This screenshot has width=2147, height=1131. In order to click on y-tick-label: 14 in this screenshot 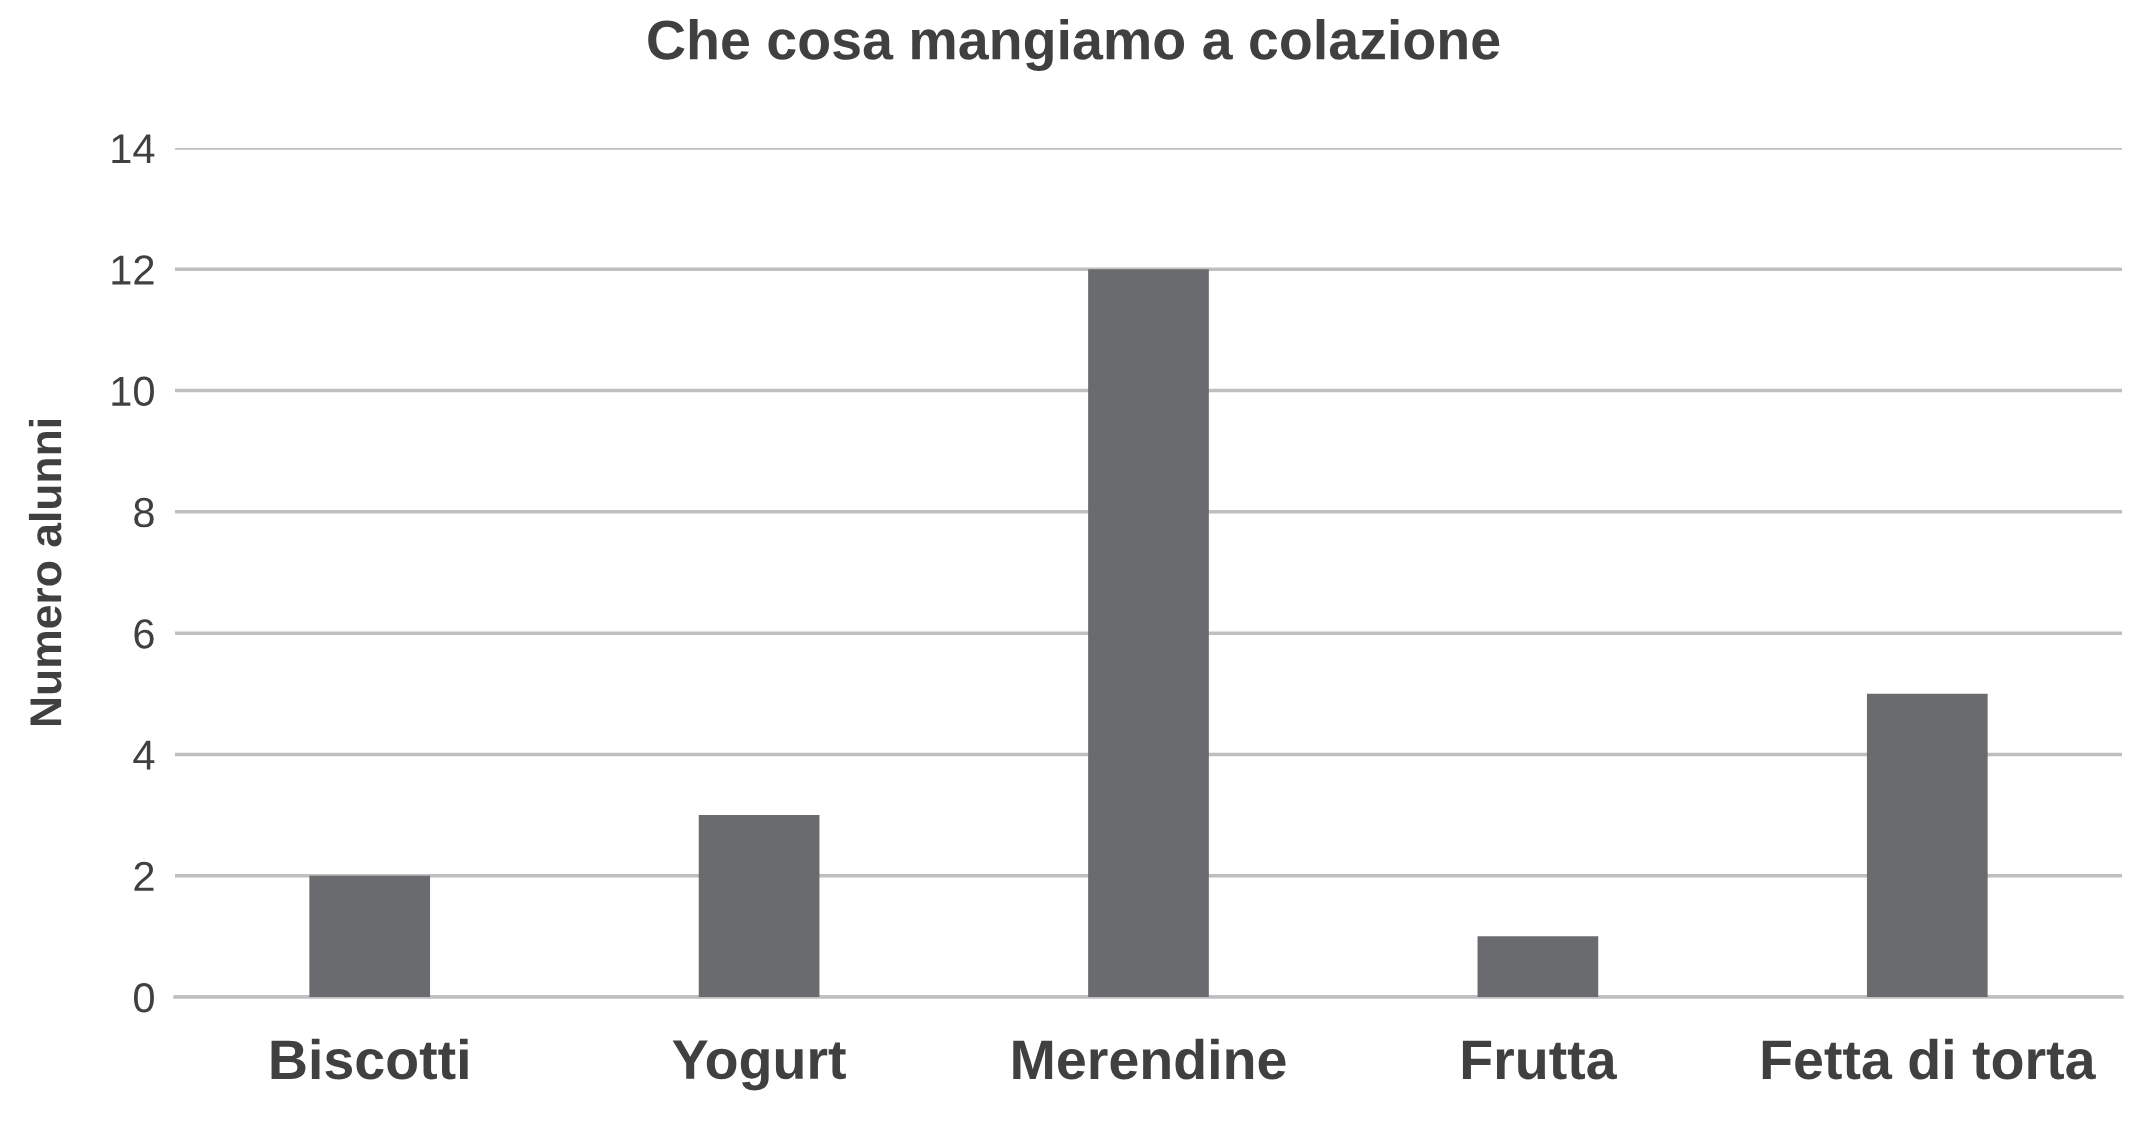, I will do `click(133, 149)`.